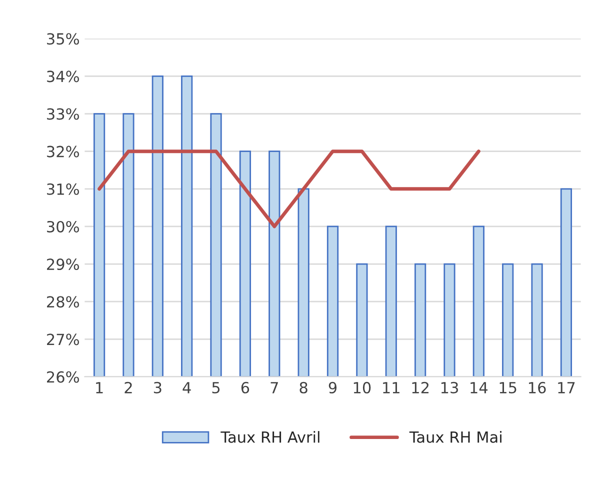 This screenshot has height=483, width=605. Describe the element at coordinates (245, 388) in the screenshot. I see `x-tick-label: 6` at that location.